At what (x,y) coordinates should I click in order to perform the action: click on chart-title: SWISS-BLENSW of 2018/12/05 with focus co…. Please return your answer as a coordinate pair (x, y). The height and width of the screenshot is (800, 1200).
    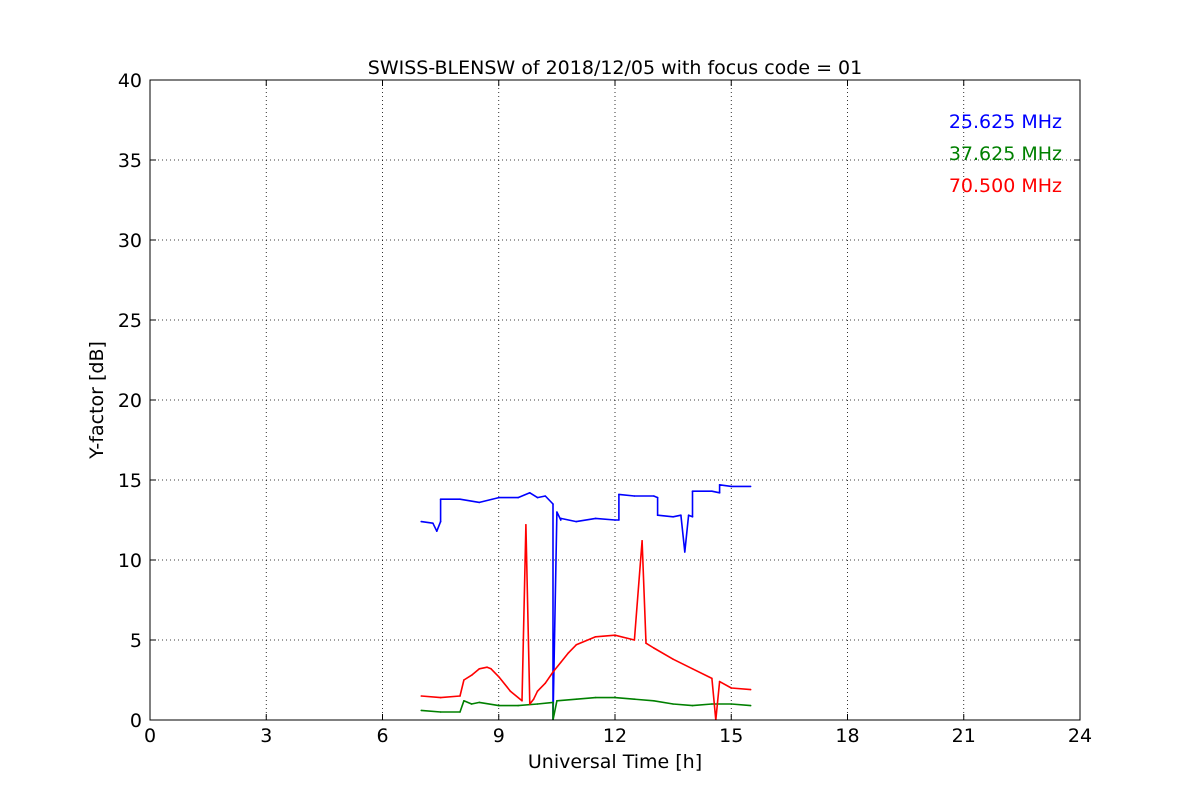
    Looking at the image, I should click on (615, 68).